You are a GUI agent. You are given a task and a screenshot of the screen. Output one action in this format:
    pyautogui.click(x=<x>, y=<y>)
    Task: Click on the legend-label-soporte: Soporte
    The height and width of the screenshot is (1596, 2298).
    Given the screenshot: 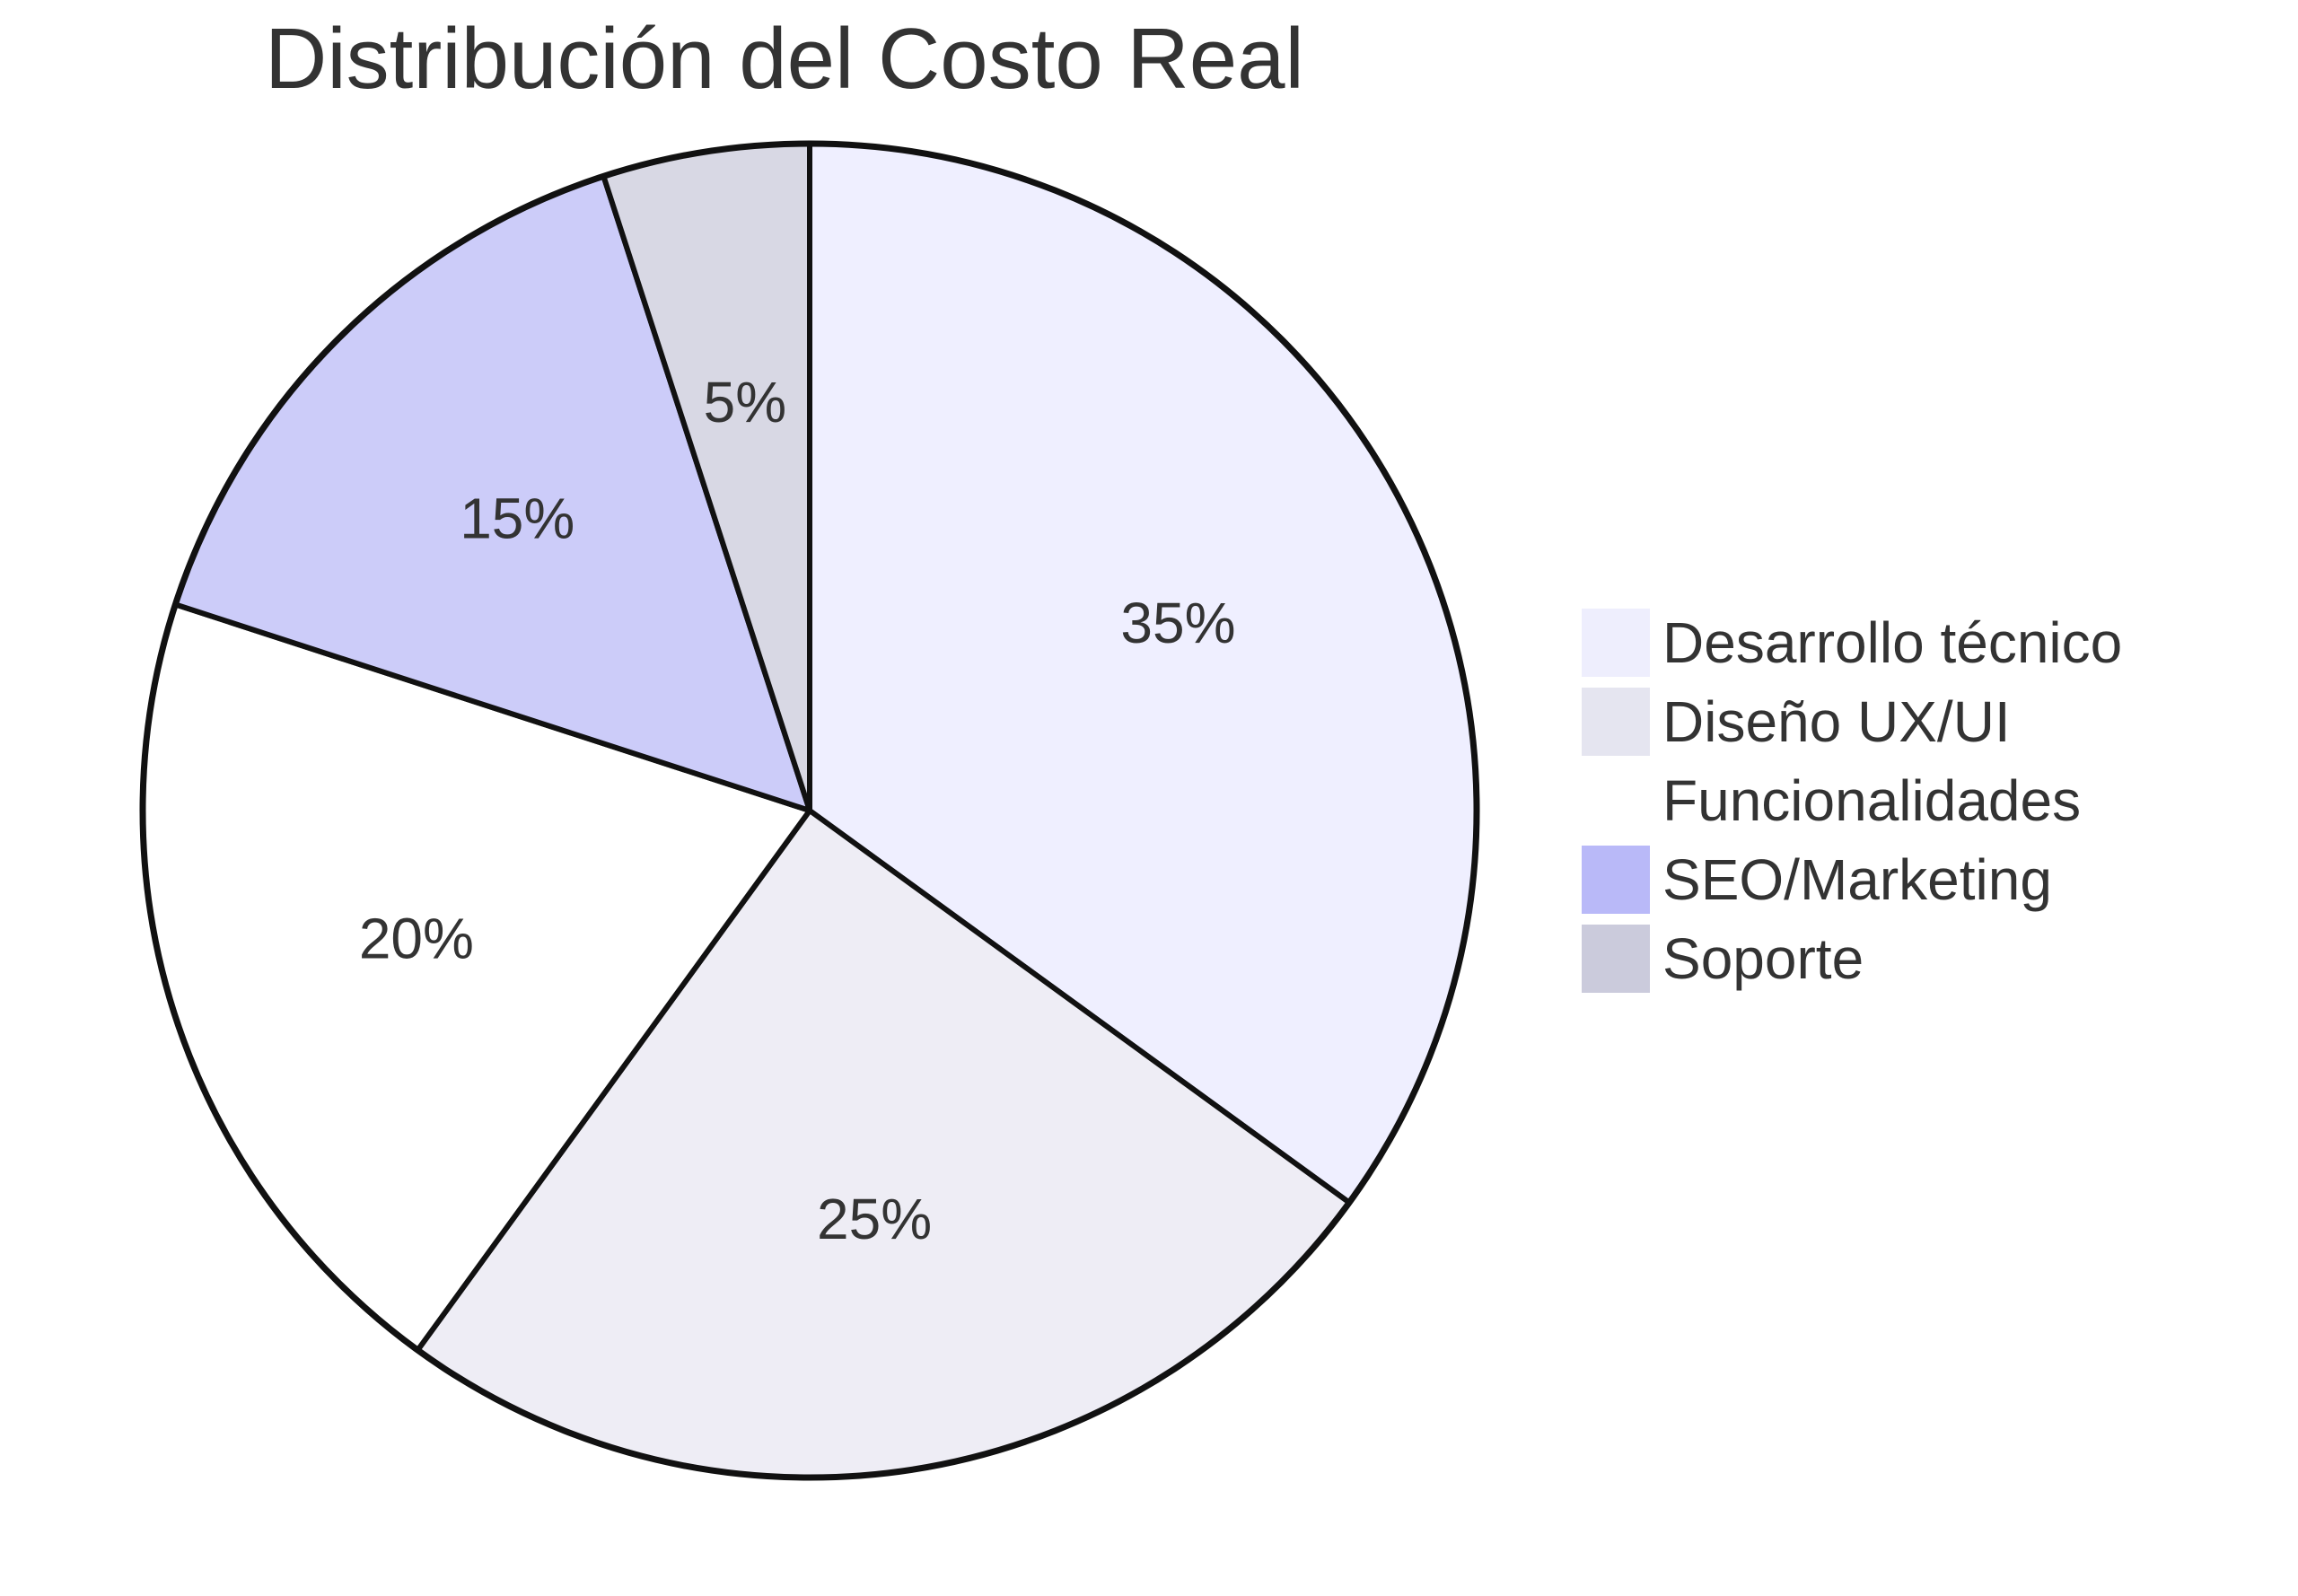 What is the action you would take?
    pyautogui.click(x=1763, y=958)
    